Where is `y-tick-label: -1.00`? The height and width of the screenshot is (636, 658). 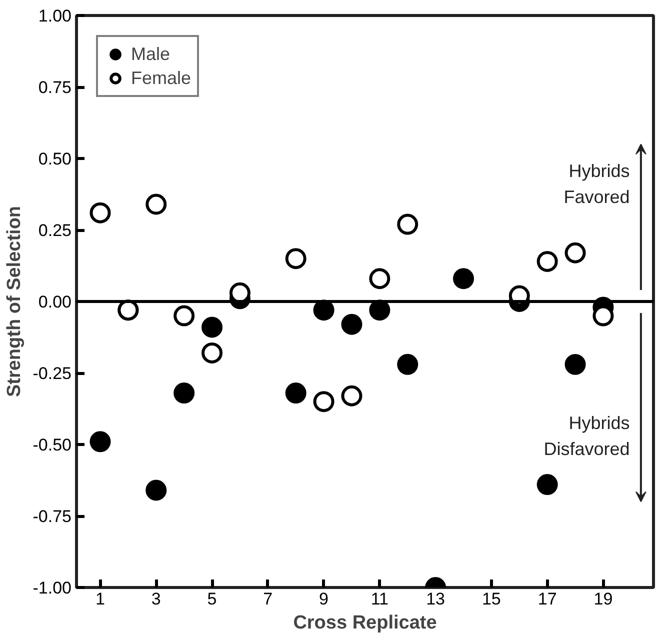
y-tick-label: -1.00 is located at coordinates (52, 588).